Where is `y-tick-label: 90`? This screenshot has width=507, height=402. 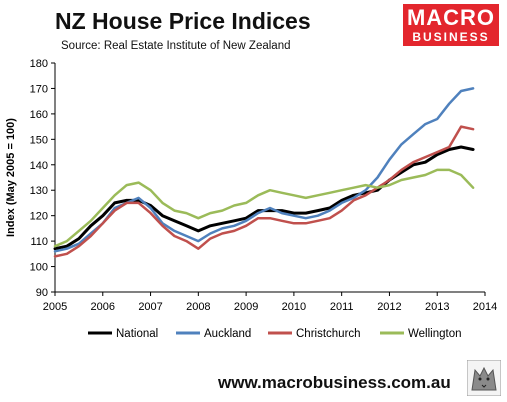
y-tick-label: 90 is located at coordinates (42, 293).